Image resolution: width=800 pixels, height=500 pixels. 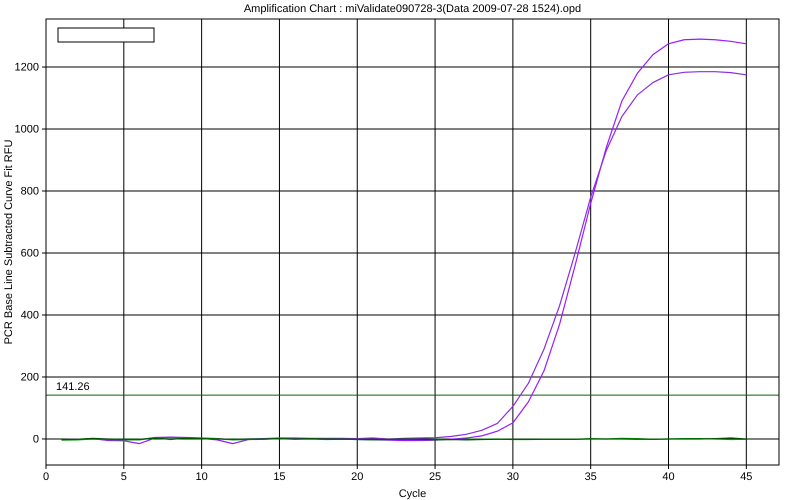 I want to click on y-tick-label: 800, so click(x=29, y=192).